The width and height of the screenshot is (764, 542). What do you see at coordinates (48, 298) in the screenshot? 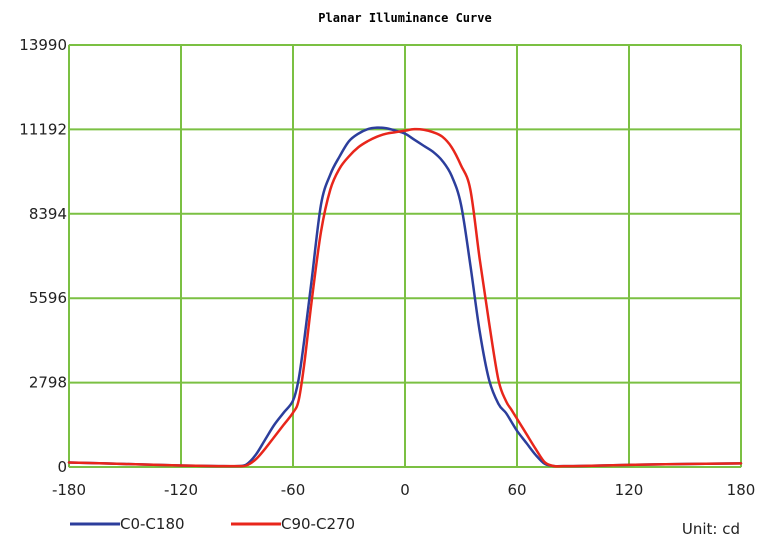
I see `y-tick-label: 5596` at bounding box center [48, 298].